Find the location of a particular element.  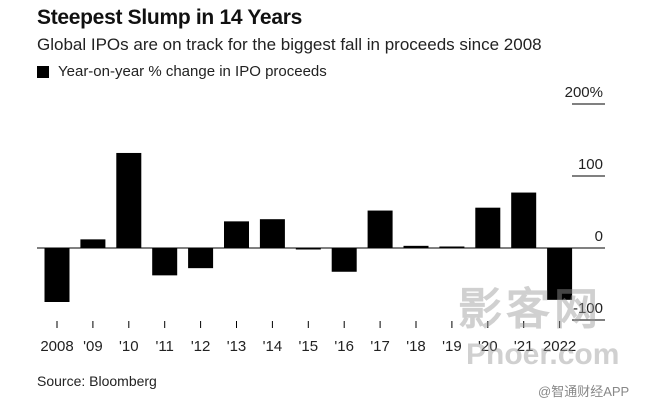

x-tick-label: '16 is located at coordinates (344, 346).